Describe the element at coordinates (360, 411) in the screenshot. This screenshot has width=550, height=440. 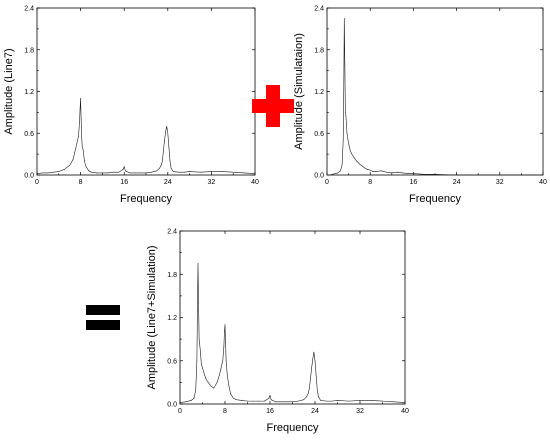
I see `x-tick-label: 32` at that location.